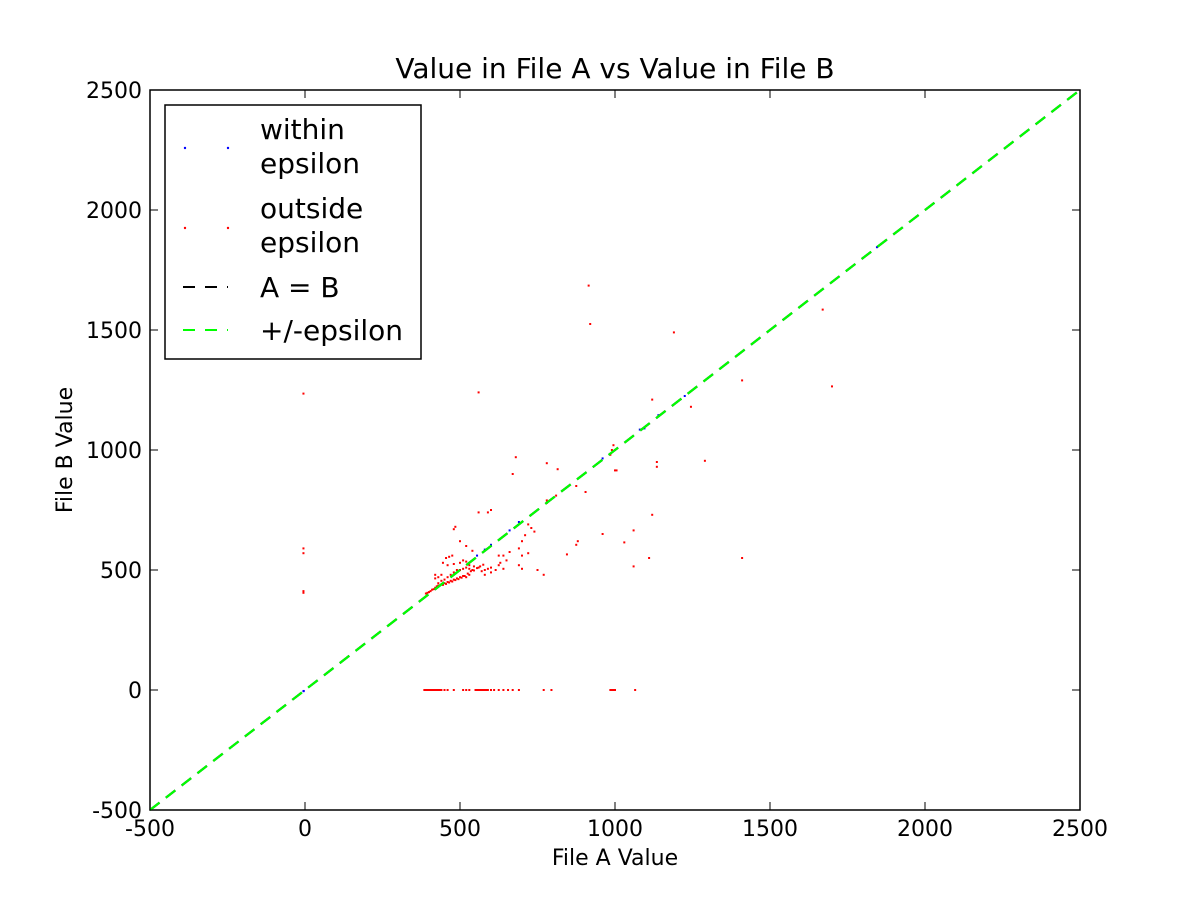  What do you see at coordinates (925, 829) in the screenshot?
I see `x-tick-label: 2000` at bounding box center [925, 829].